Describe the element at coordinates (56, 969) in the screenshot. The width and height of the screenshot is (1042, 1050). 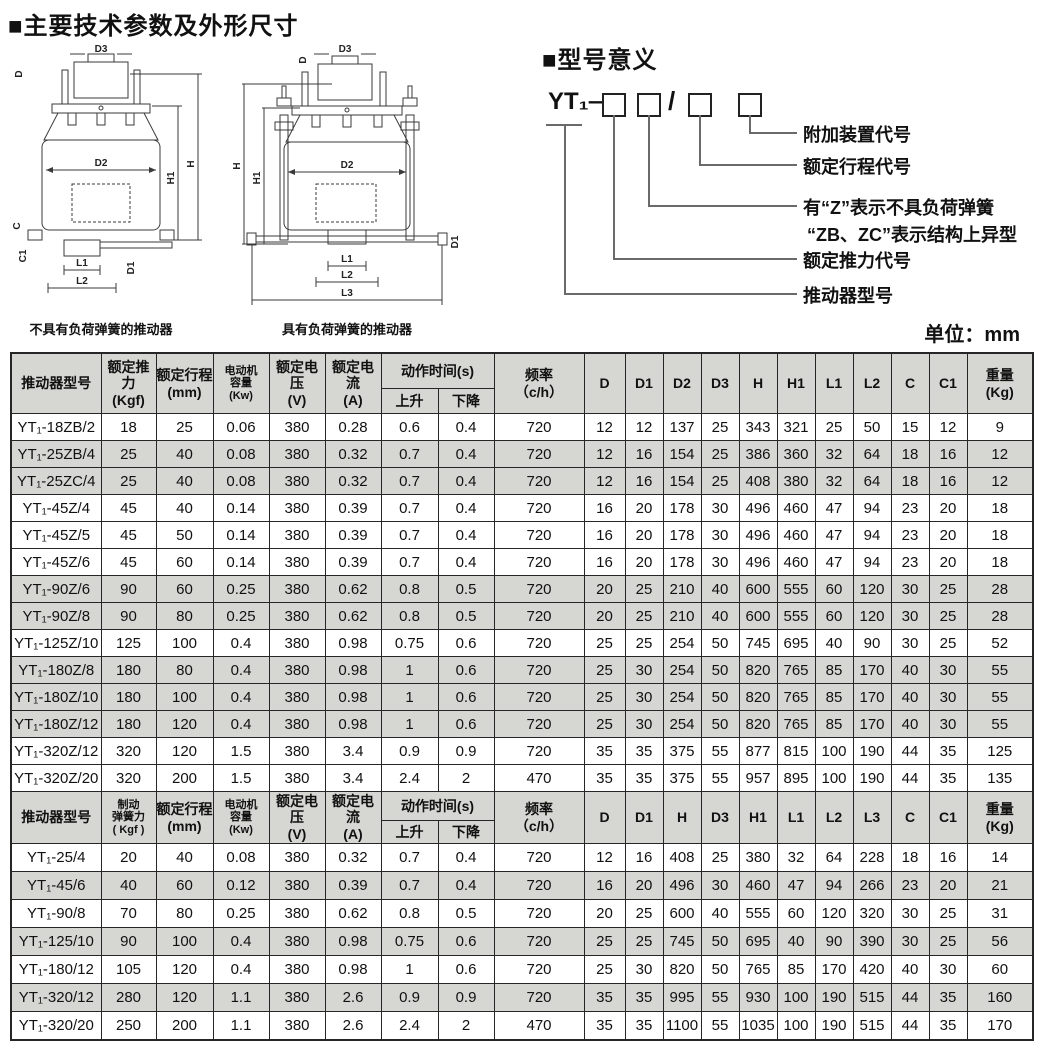
I see `model-cell: YT₁-180/12` at that location.